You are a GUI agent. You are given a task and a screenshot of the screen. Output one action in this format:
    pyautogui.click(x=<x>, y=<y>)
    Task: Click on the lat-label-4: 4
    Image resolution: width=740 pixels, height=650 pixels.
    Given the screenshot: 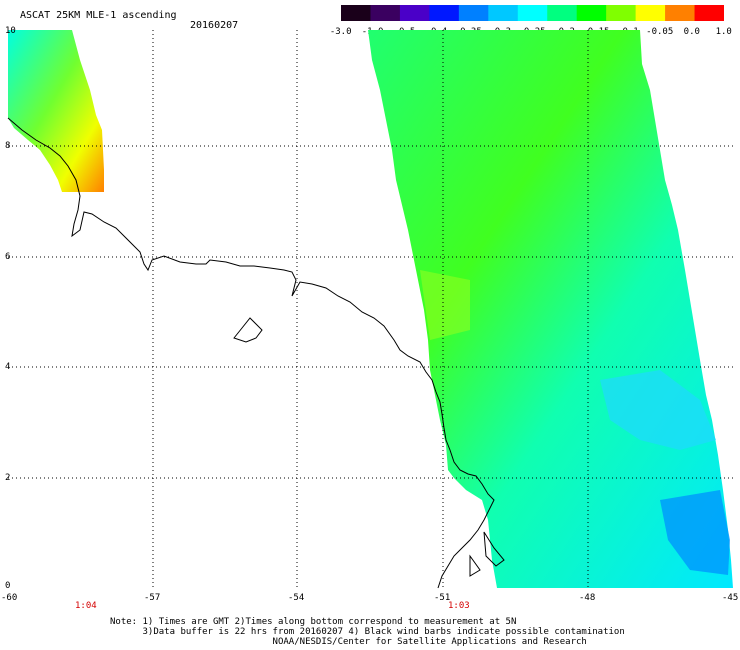 What is the action you would take?
    pyautogui.click(x=8, y=367)
    